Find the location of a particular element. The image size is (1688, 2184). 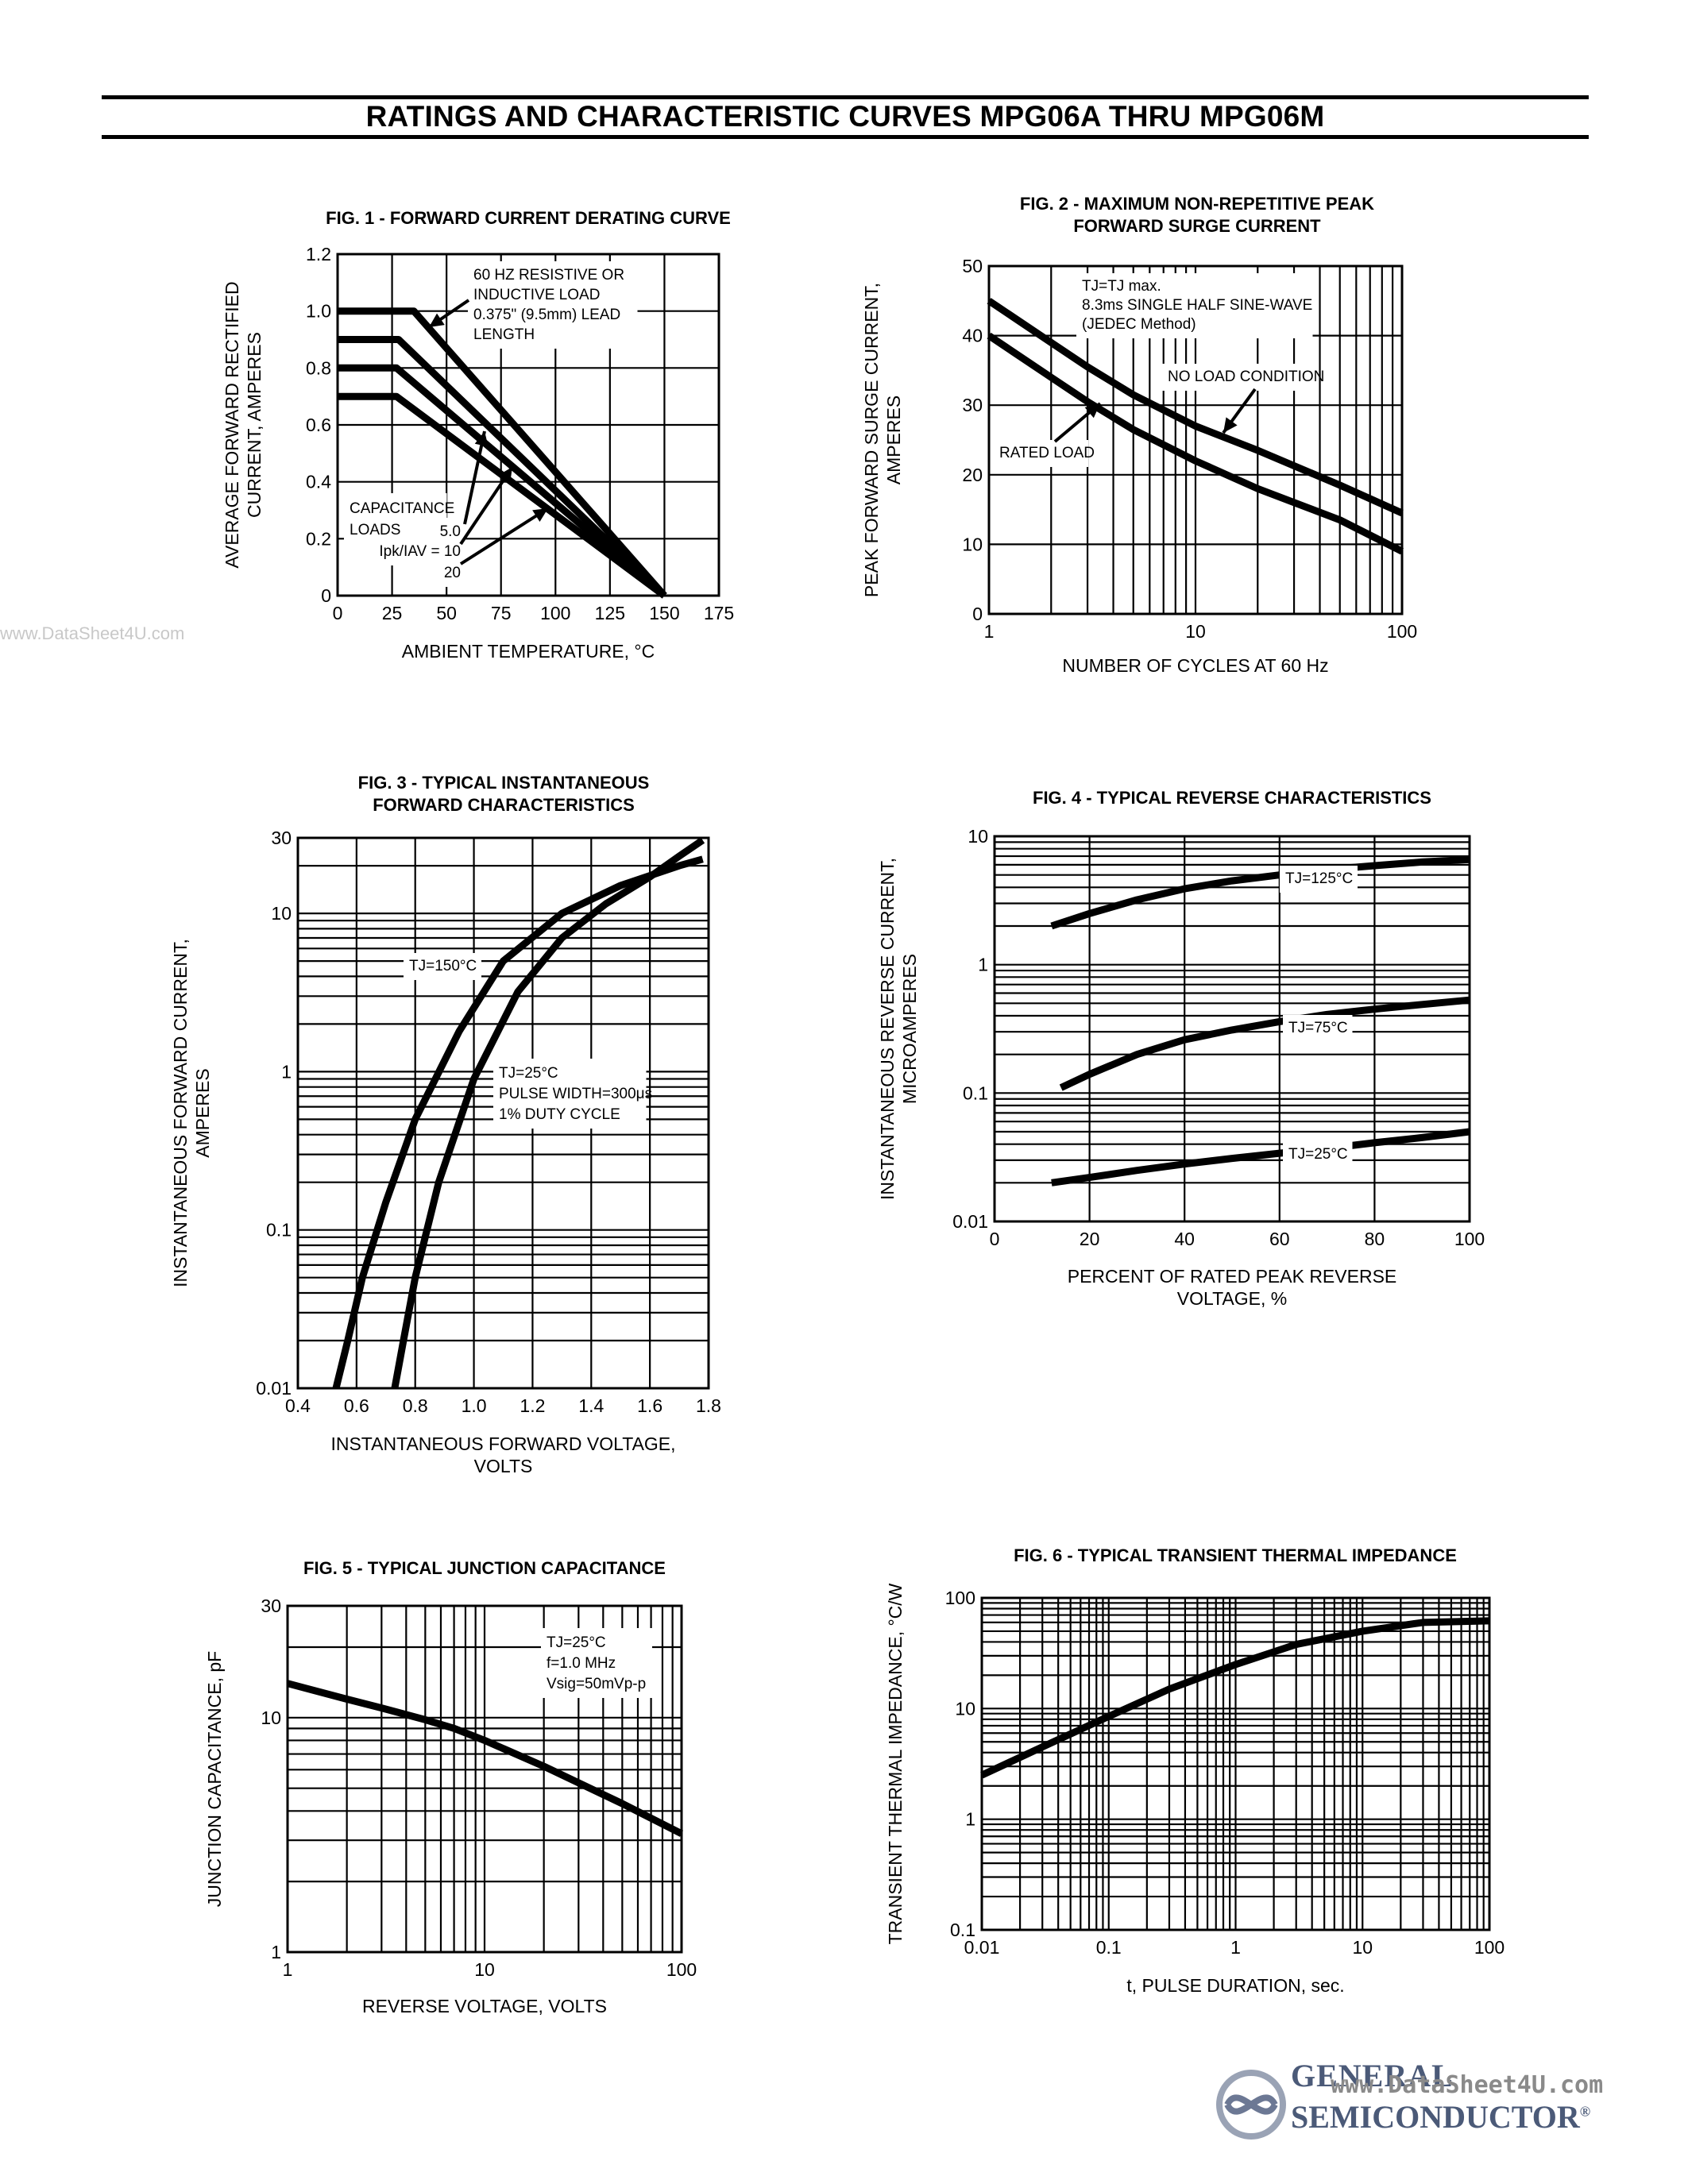

fig3-title: FIG. 3 - TYPICAL INSTANTANEOUS is located at coordinates (504, 783).